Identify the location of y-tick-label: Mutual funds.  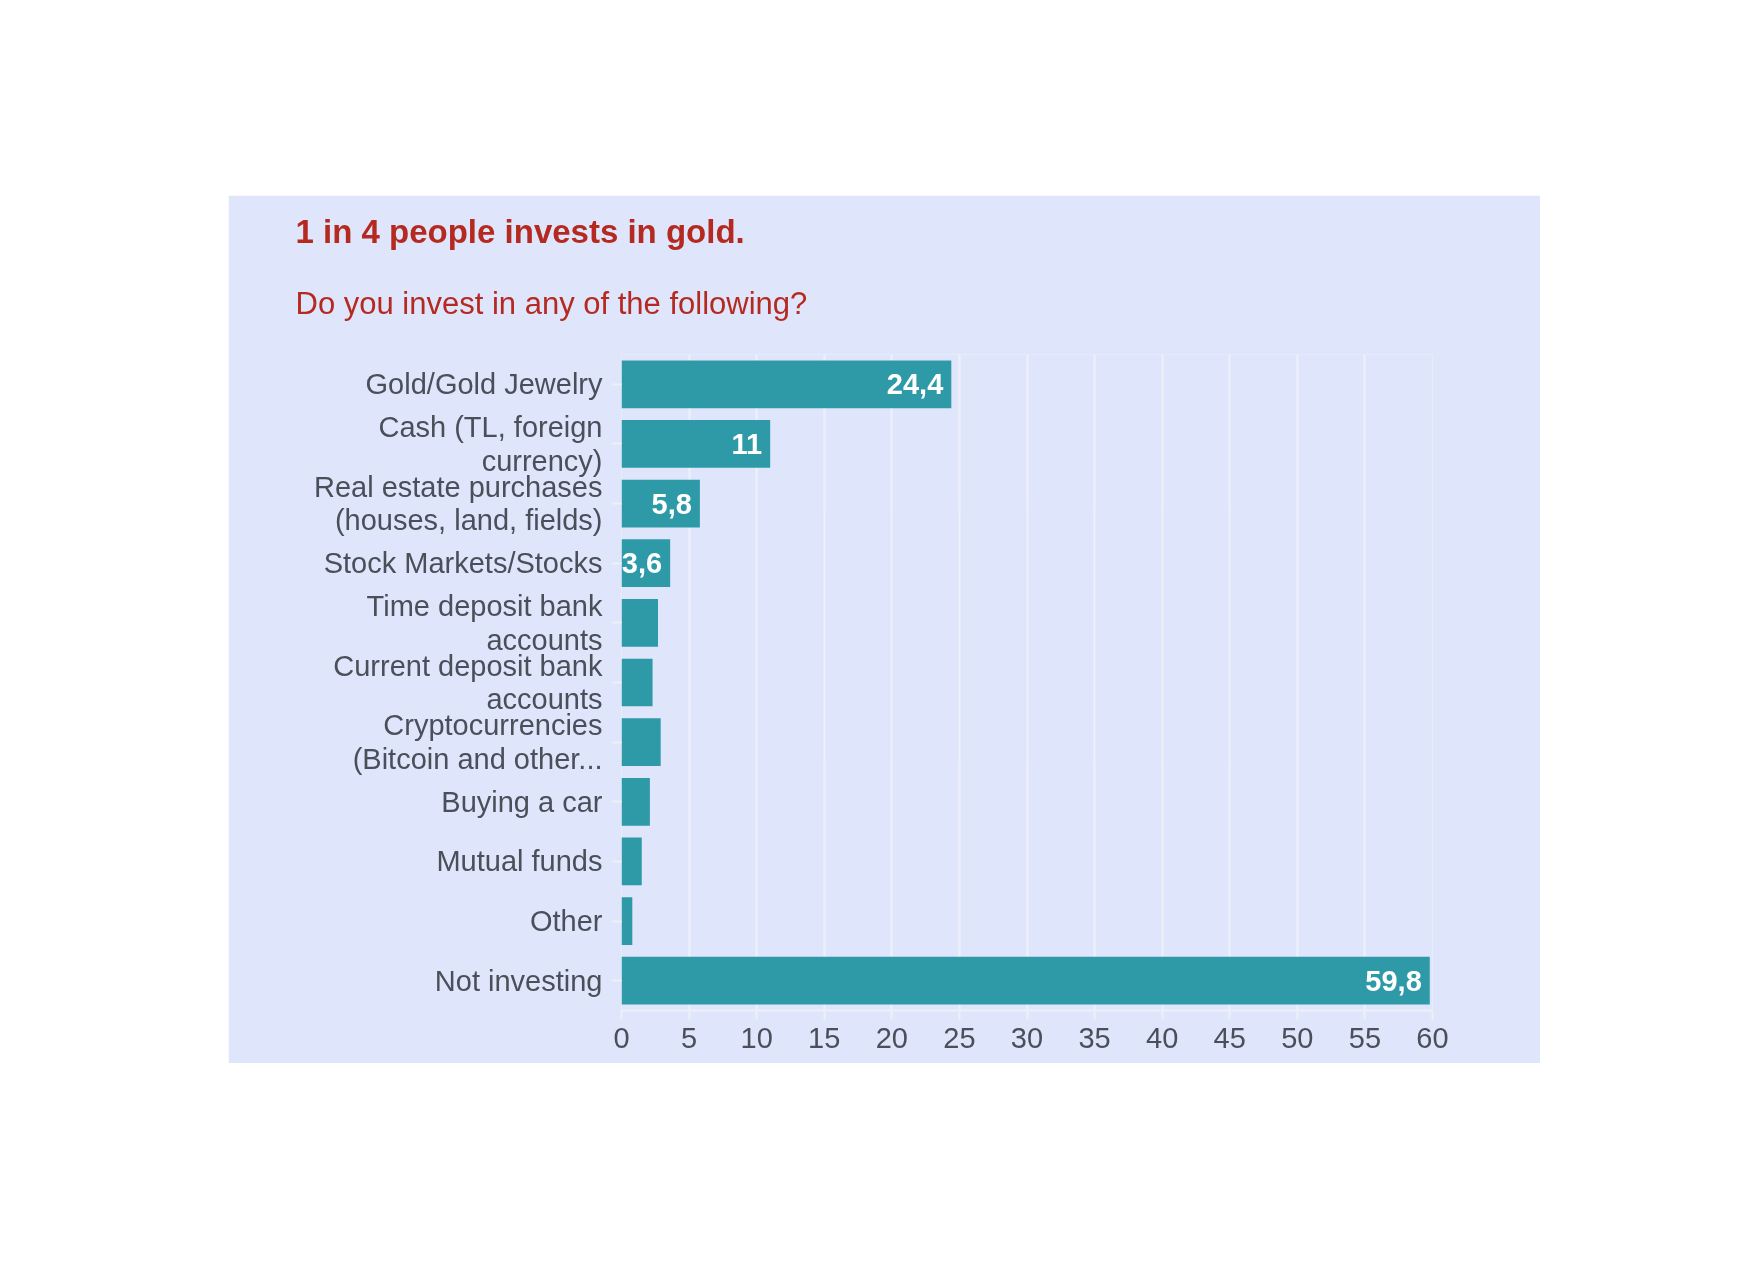
(519, 861).